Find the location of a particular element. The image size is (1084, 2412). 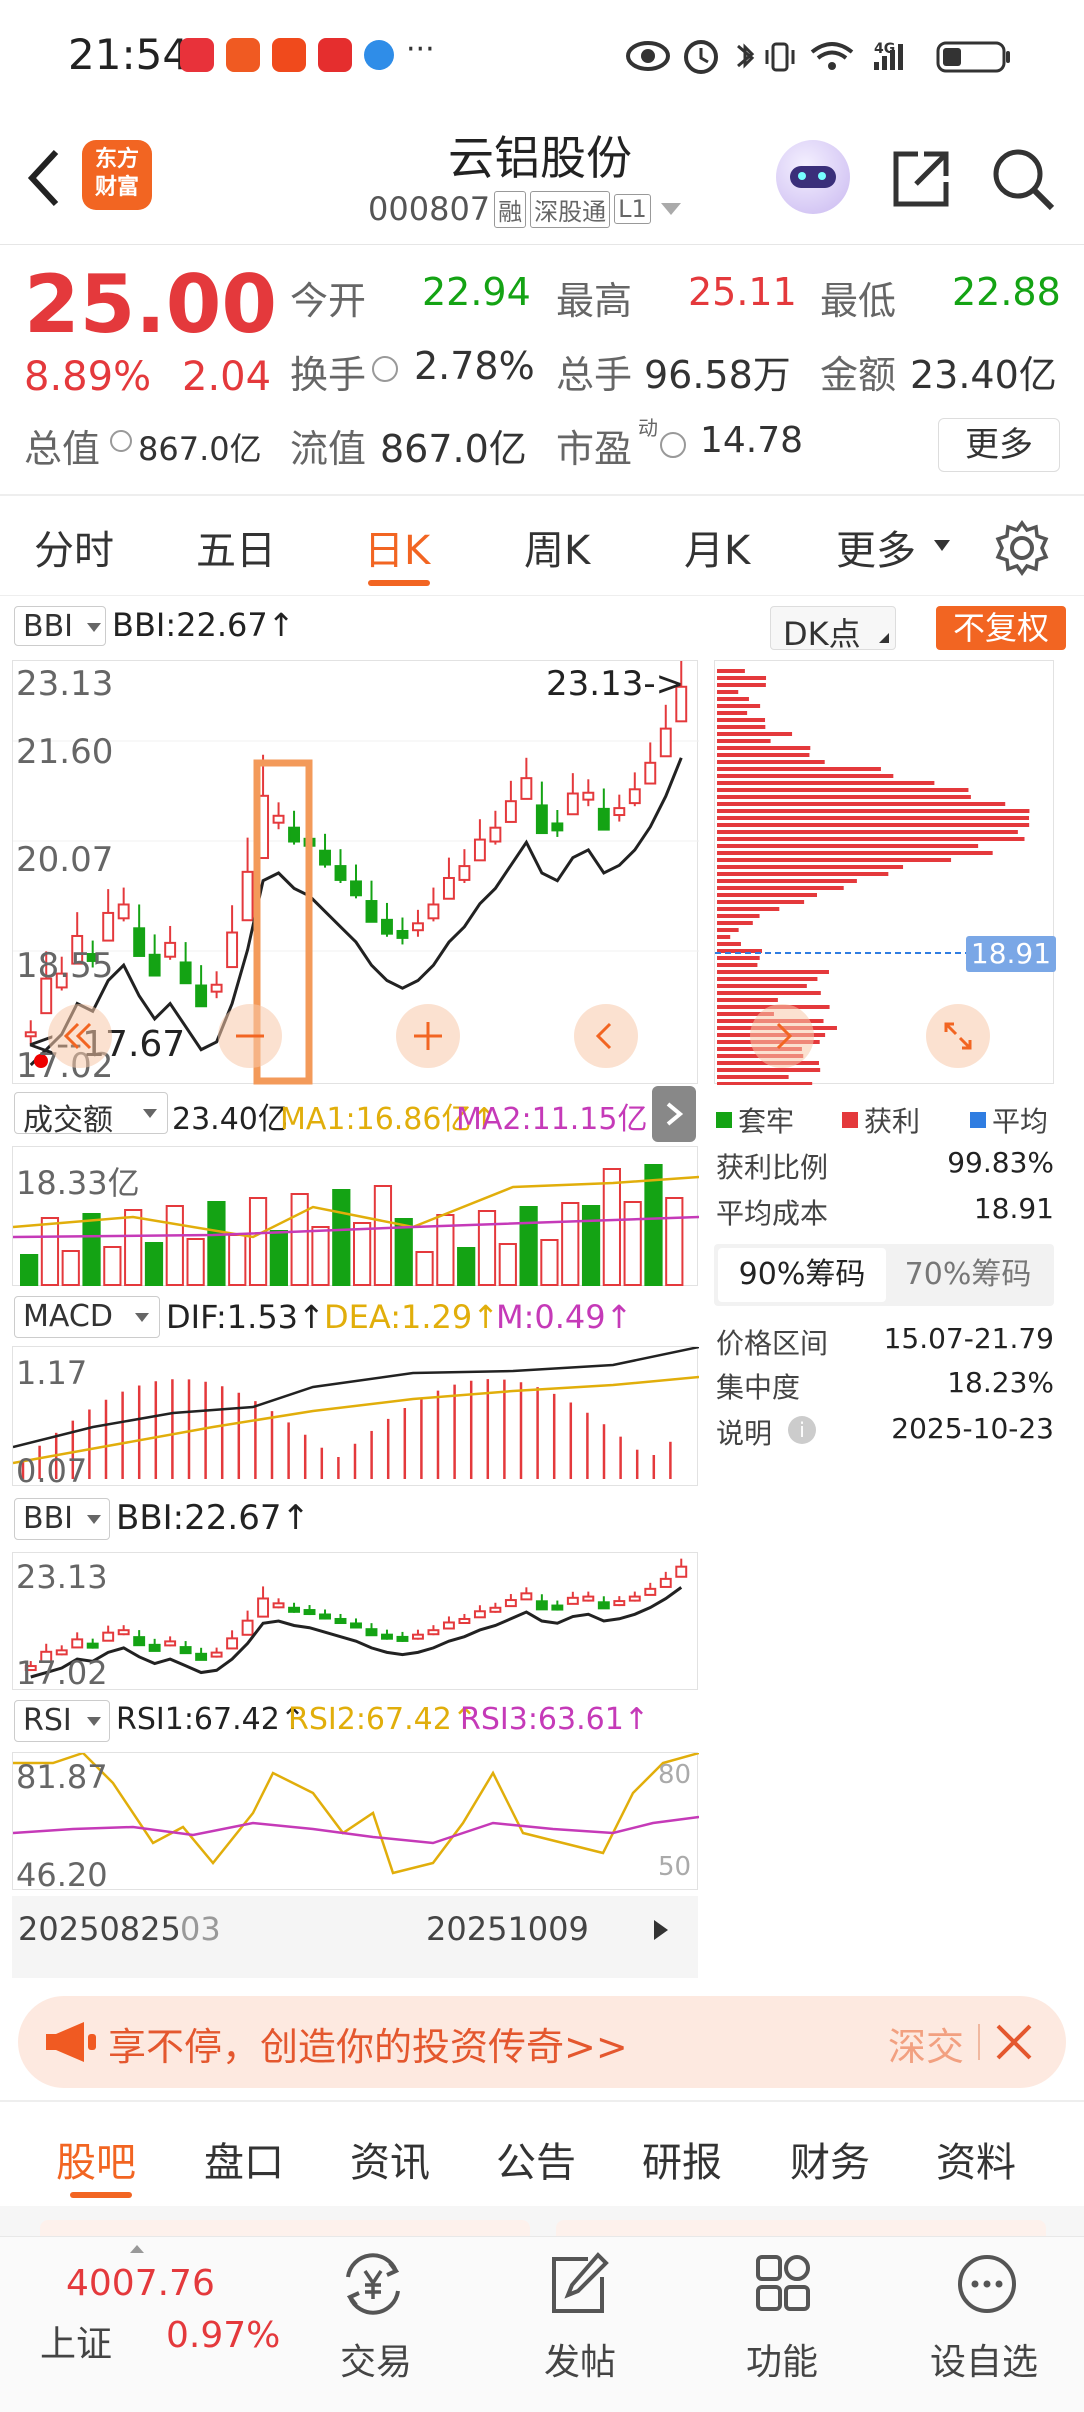

header-bar: 东方财富 云铝股份 000807 融 深股通 L1 is located at coordinates (542, 177).